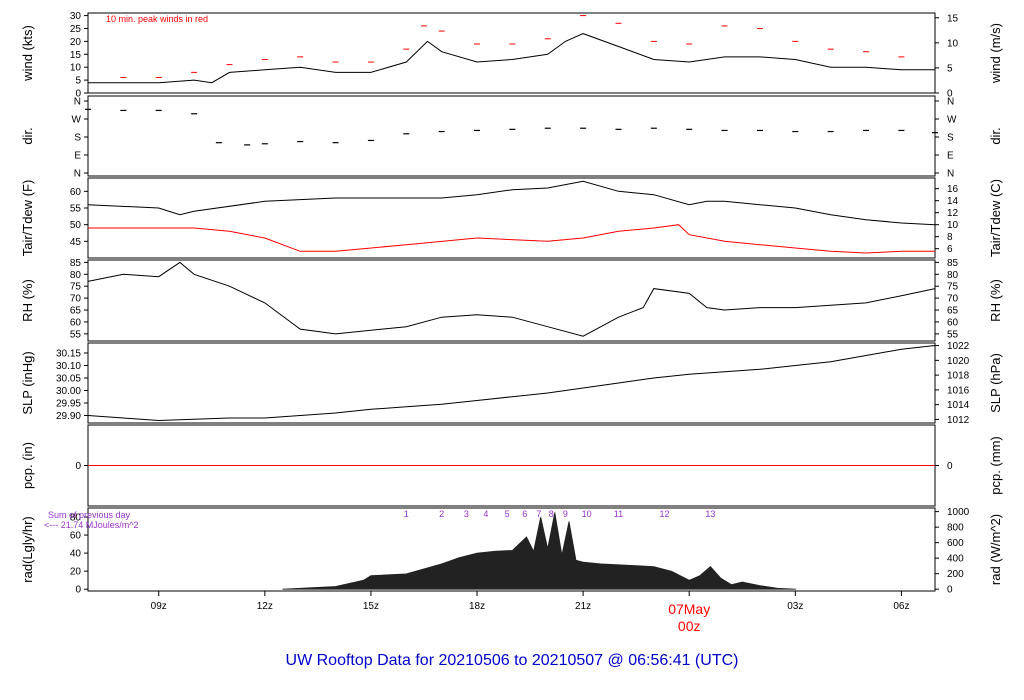 This screenshot has width=1024, height=700. What do you see at coordinates (485, 514) in the screenshot?
I see `hour-label: 4` at bounding box center [485, 514].